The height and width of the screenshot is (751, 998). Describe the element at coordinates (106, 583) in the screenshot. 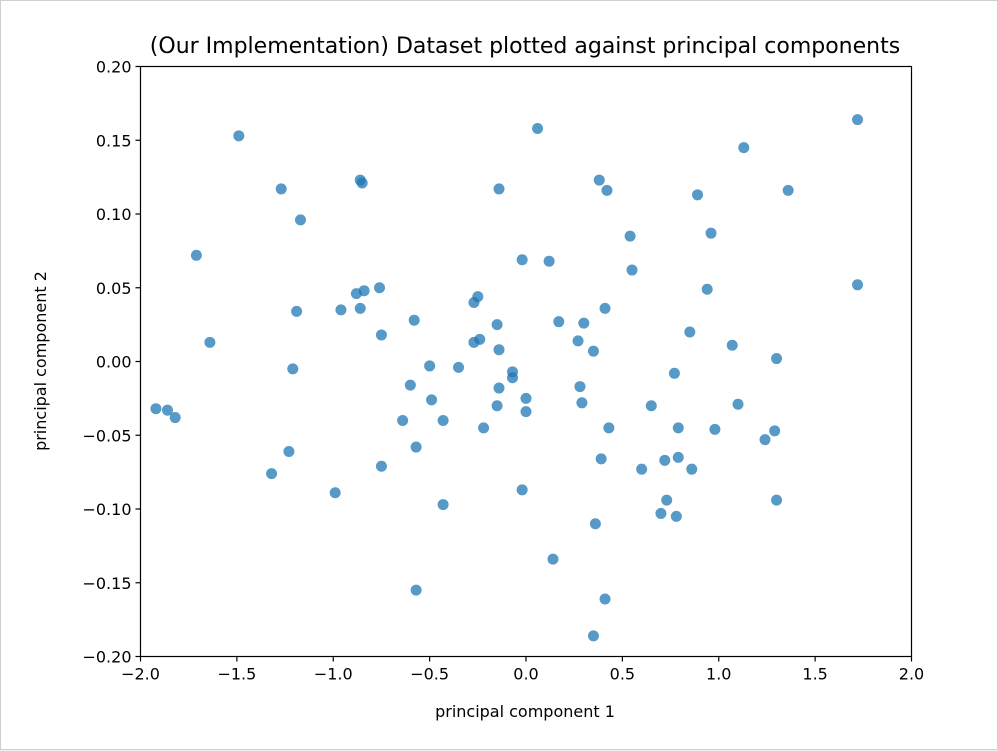

I see `y-tick-label: −0.15` at that location.